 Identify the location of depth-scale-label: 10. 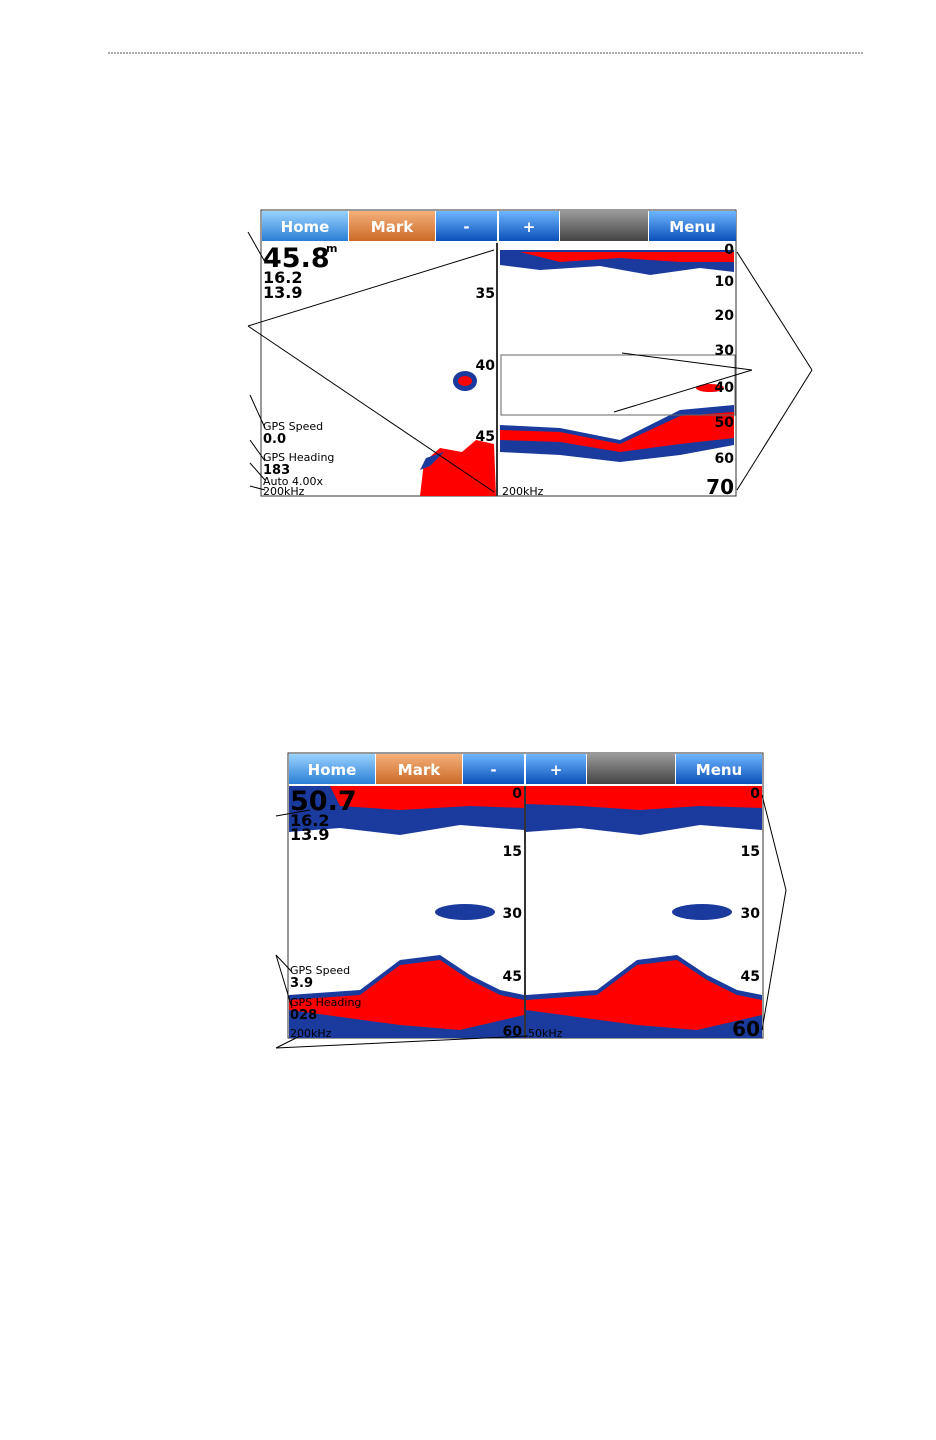
(725, 282).